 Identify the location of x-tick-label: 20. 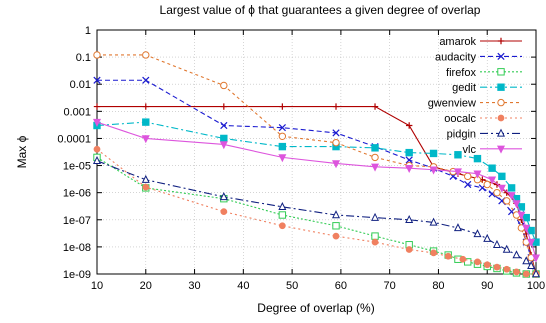
(146, 286).